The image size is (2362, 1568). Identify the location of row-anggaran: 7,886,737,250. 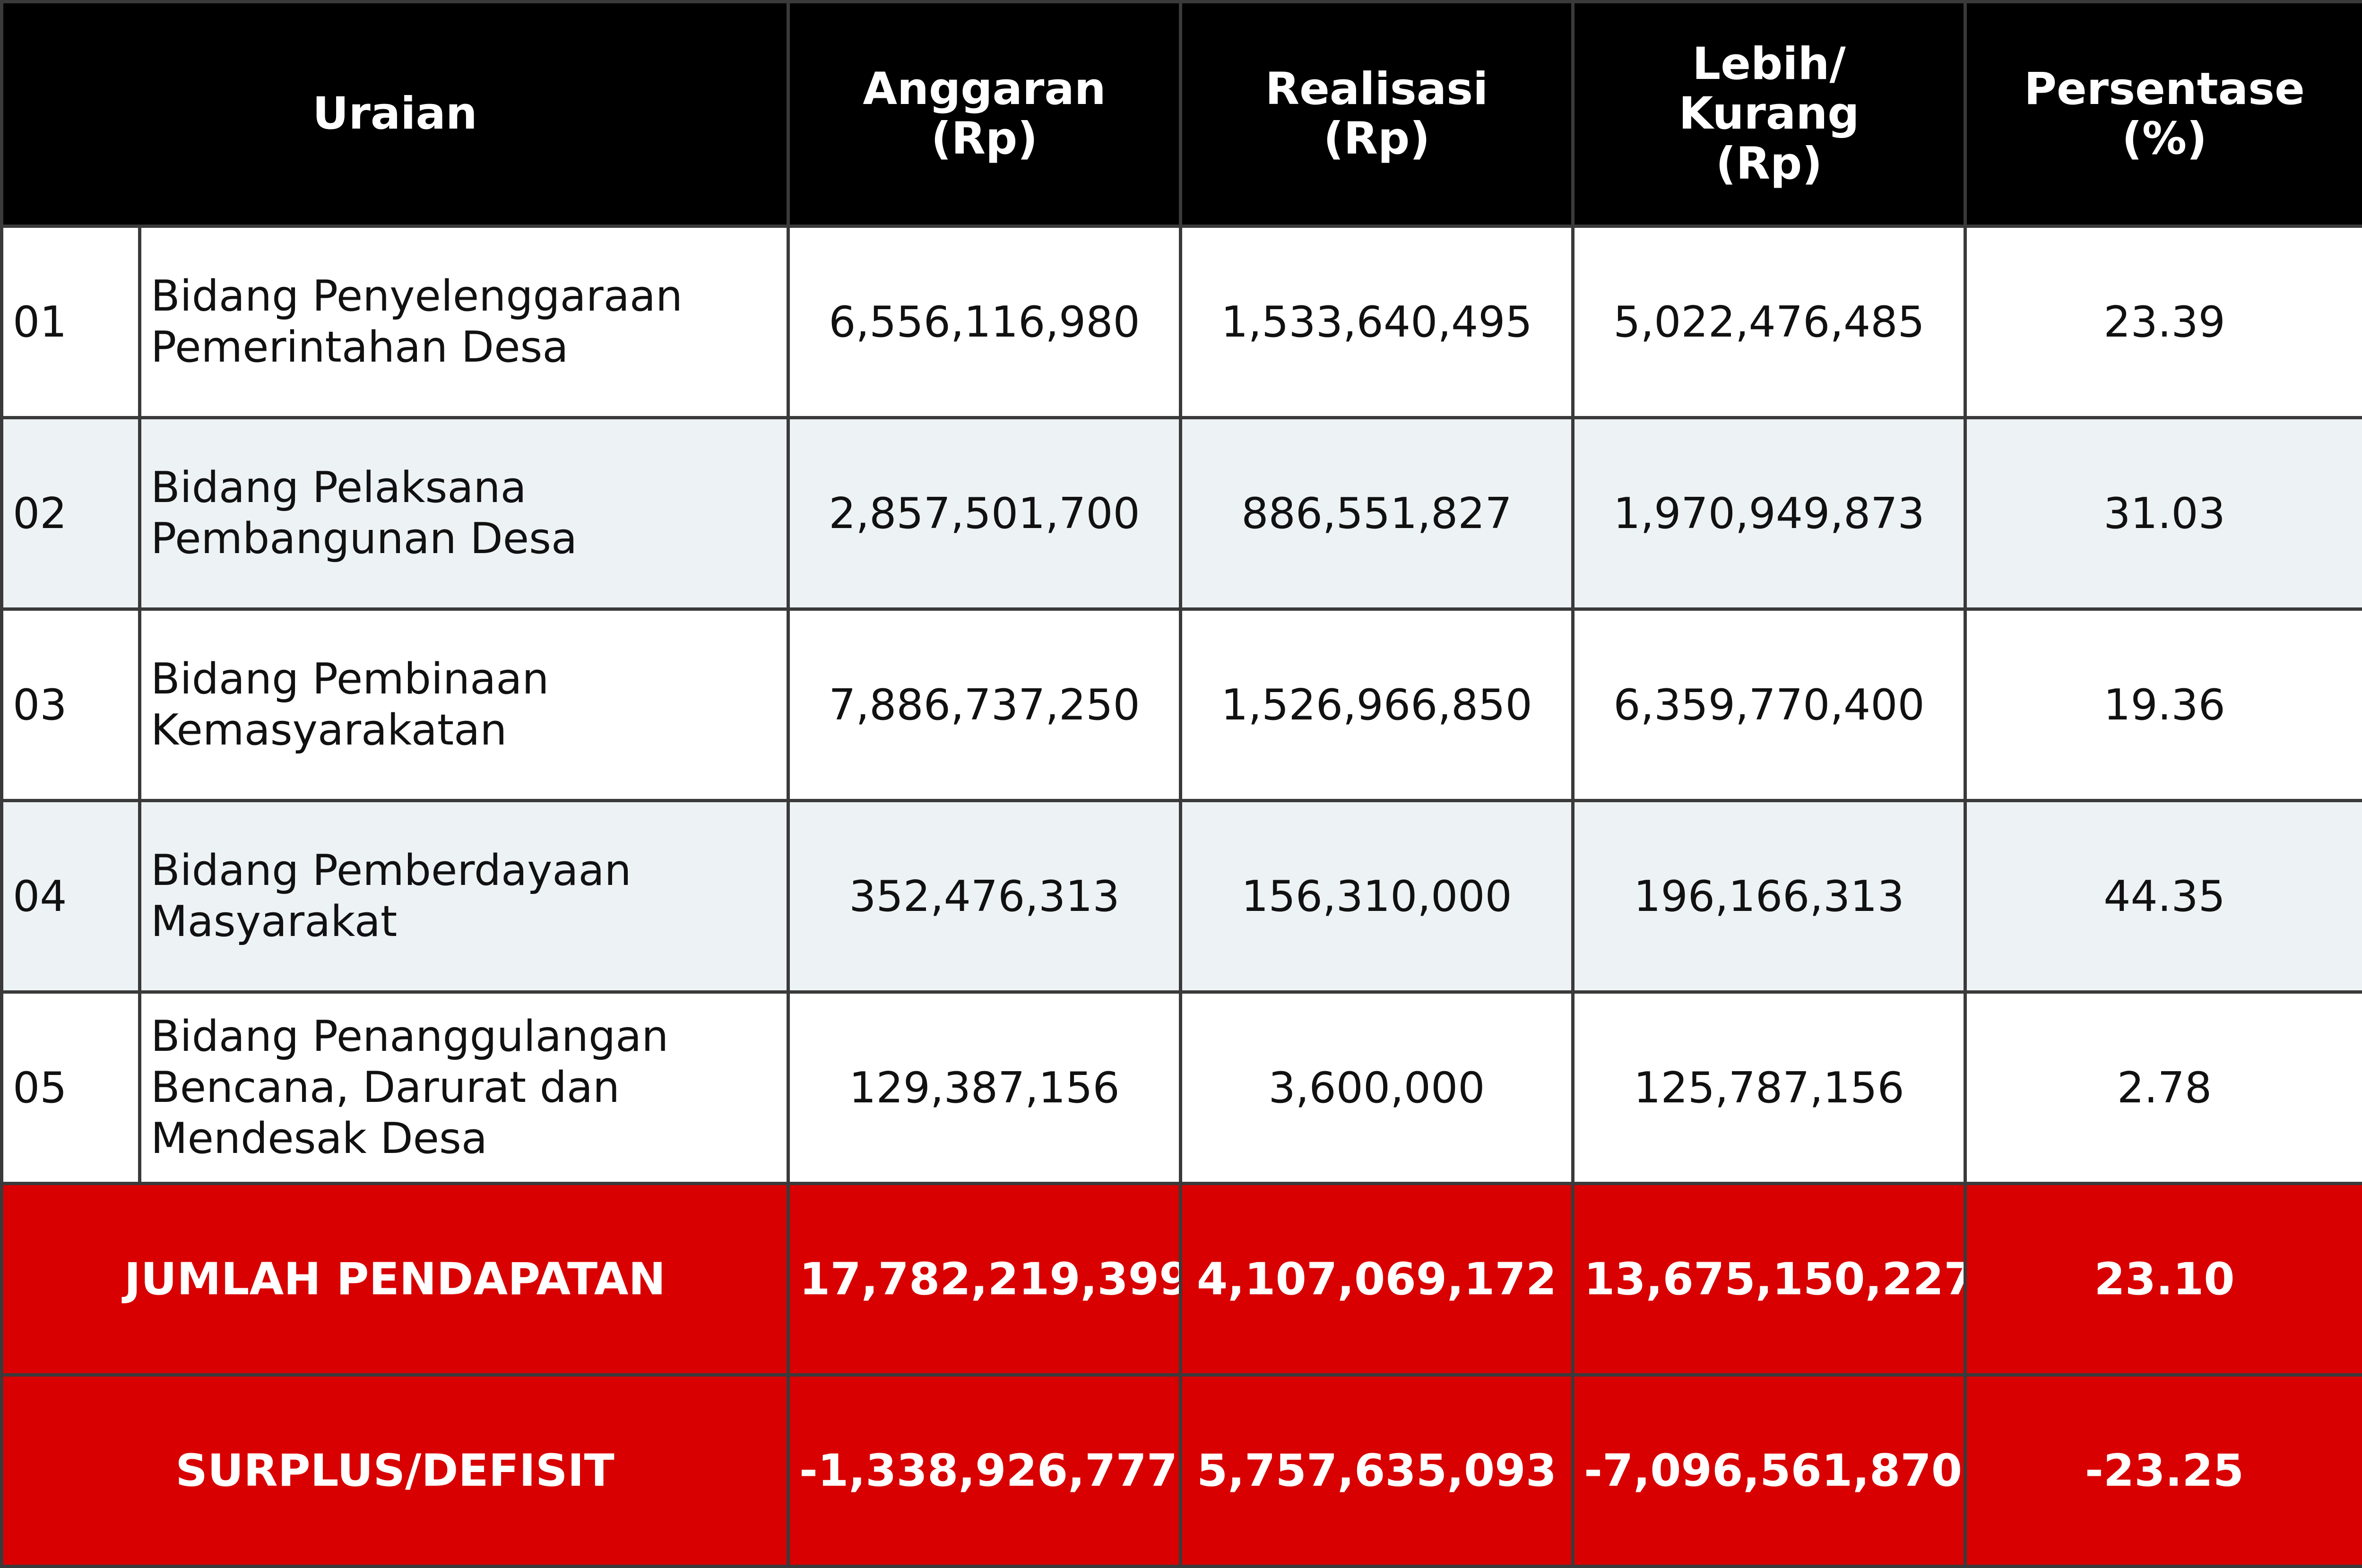
(984, 705).